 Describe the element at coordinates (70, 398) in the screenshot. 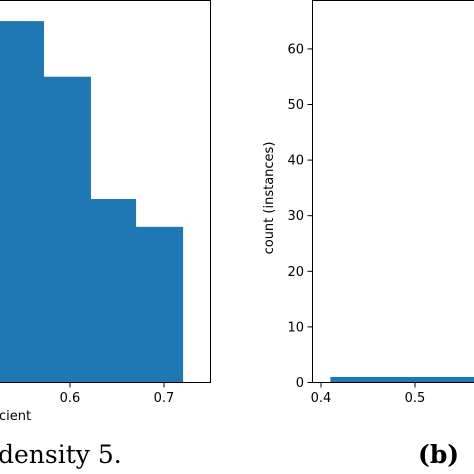

I see `x-tick-label: 0.6` at that location.